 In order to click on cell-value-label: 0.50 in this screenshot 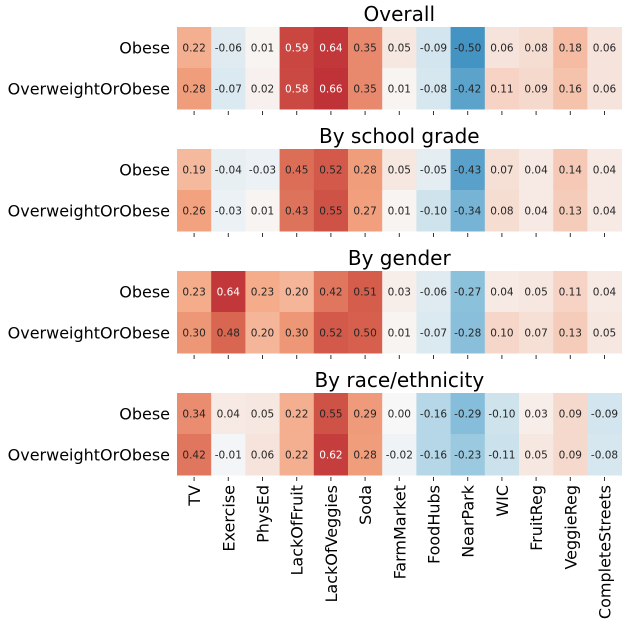, I will do `click(364, 334)`.